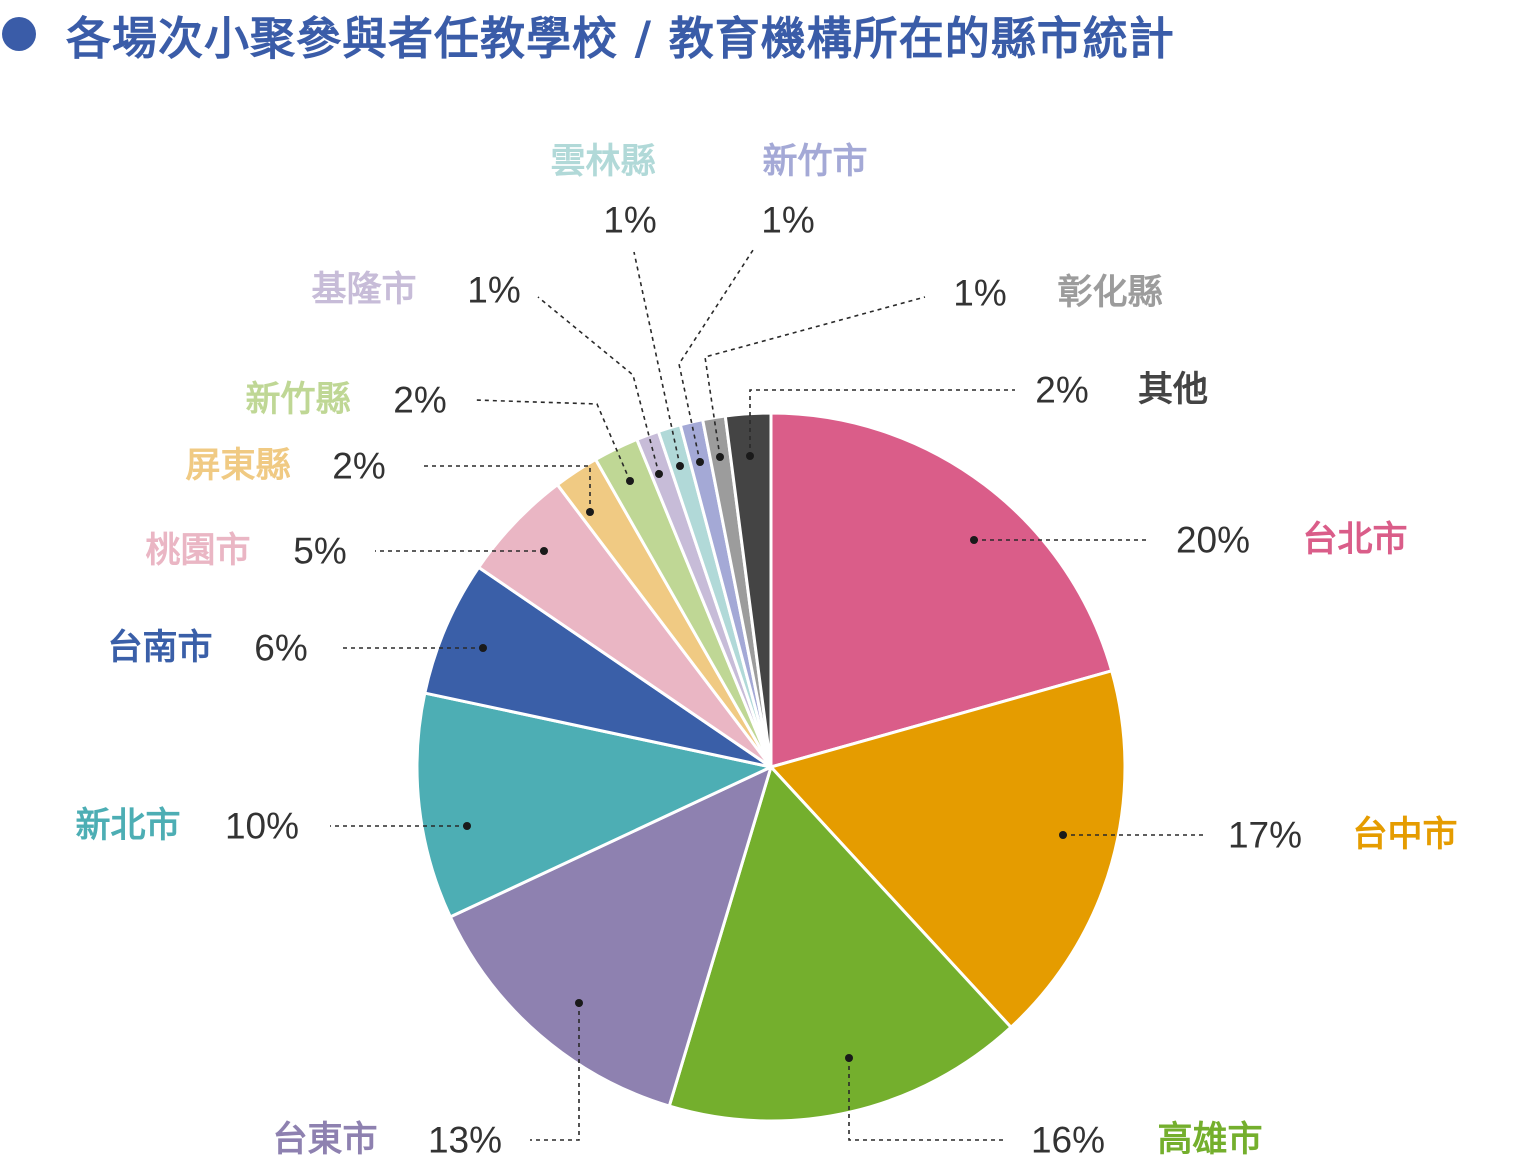 Image resolution: width=1533 pixels, height=1159 pixels. I want to click on slice-percent-label-13: 1%, so click(979, 293).